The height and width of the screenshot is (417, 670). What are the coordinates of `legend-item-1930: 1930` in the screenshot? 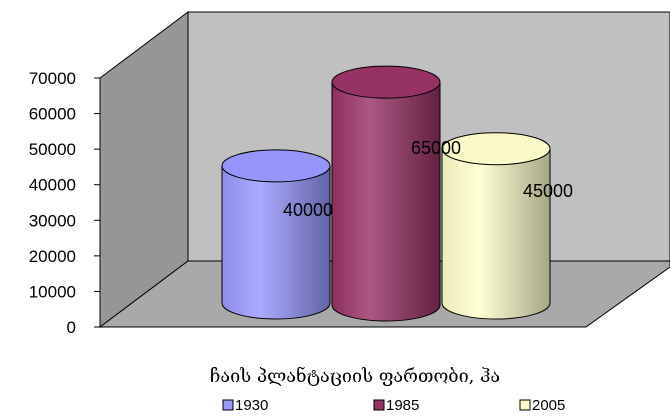 It's located at (245, 405).